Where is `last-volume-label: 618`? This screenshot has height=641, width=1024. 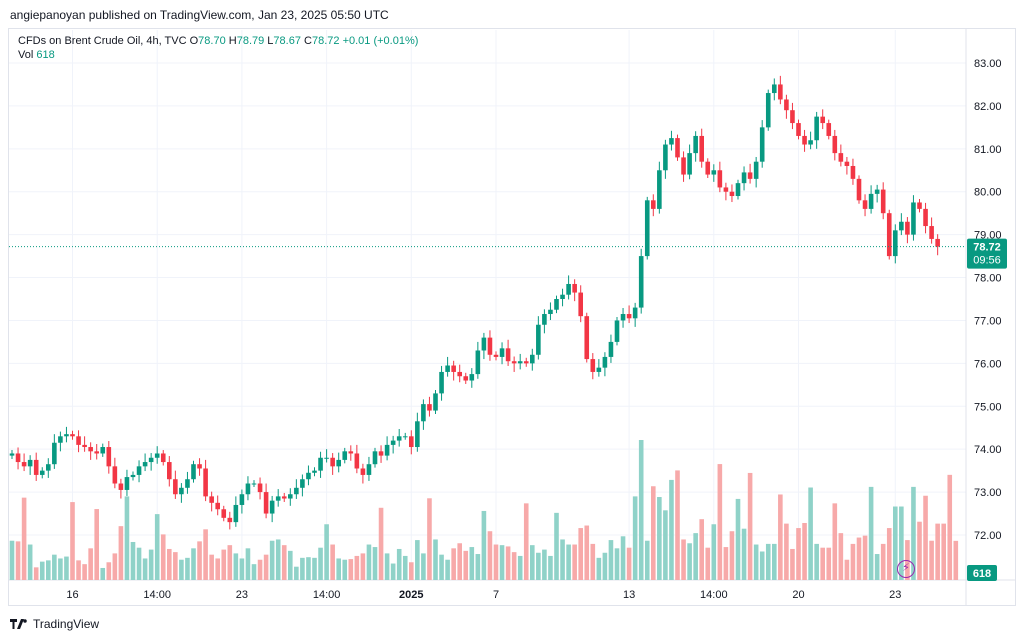 last-volume-label: 618 is located at coordinates (982, 573).